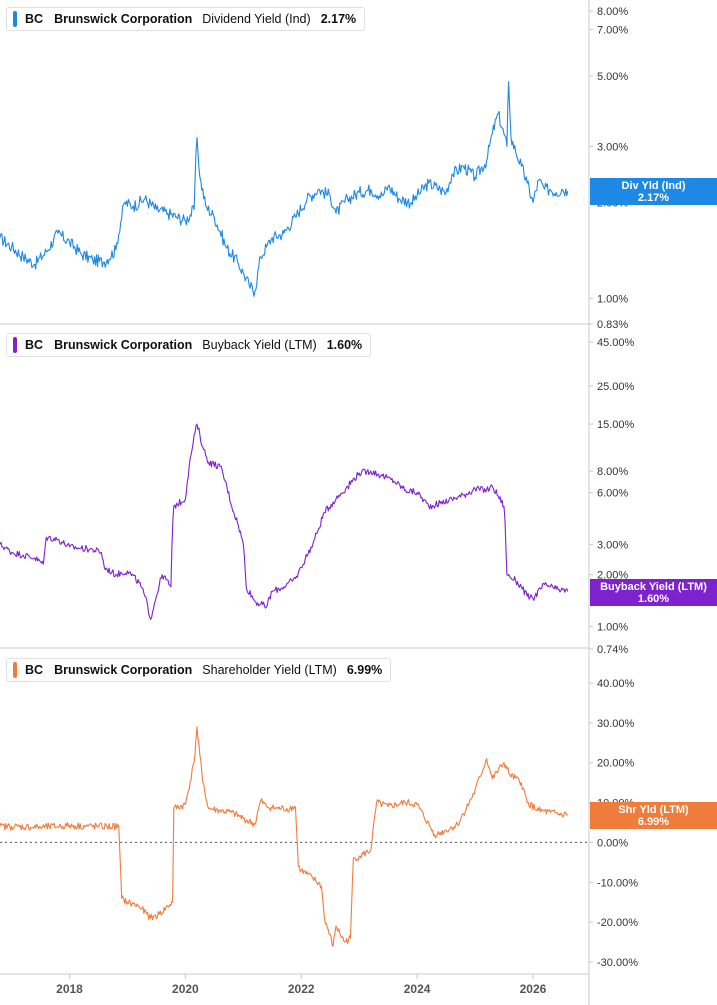 This screenshot has width=717, height=1005. I want to click on y-tick-label: 25.00%, so click(616, 387).